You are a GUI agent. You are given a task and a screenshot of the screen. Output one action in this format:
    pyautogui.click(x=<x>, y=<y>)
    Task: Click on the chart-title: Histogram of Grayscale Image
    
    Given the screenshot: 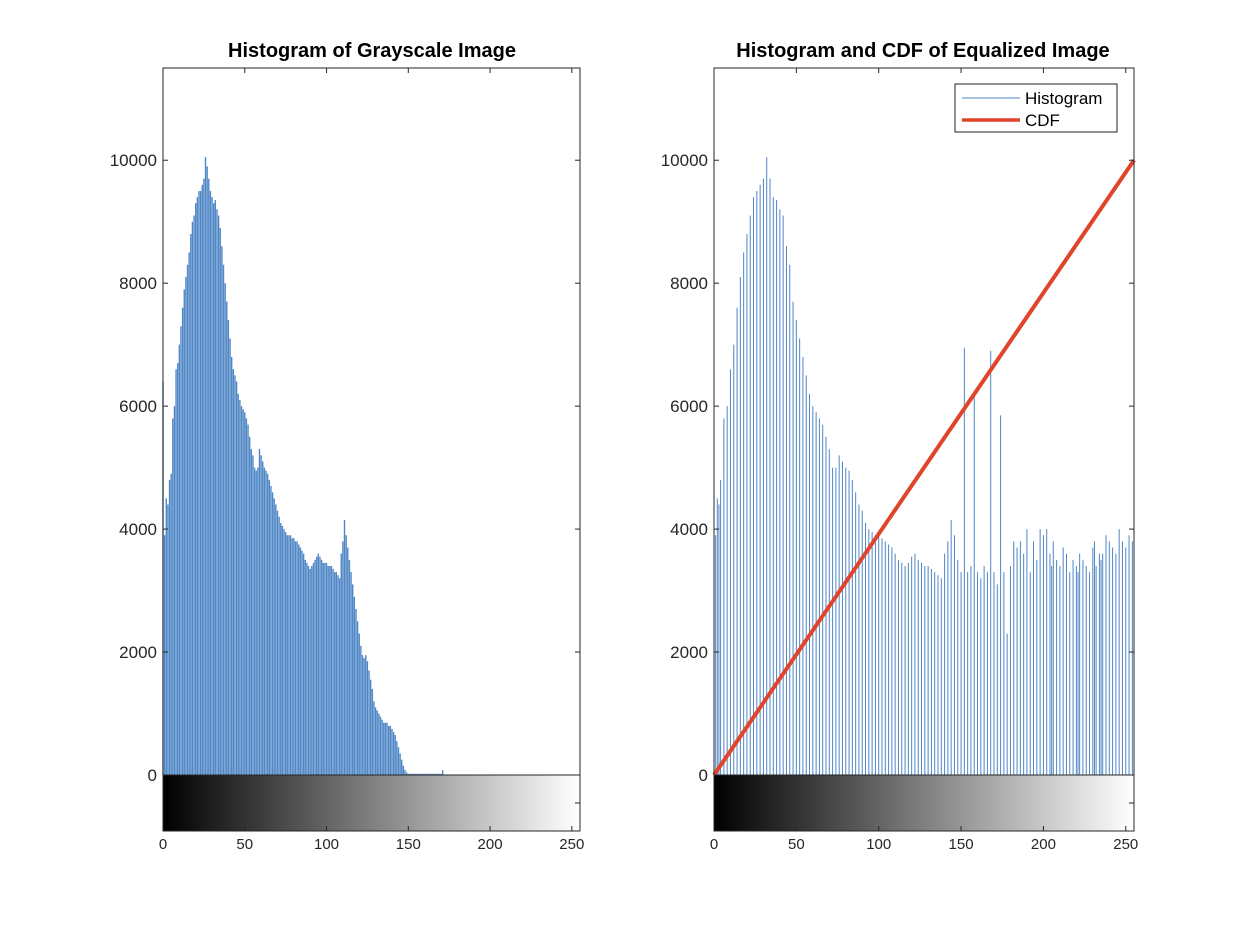 What is the action you would take?
    pyautogui.click(x=372, y=51)
    